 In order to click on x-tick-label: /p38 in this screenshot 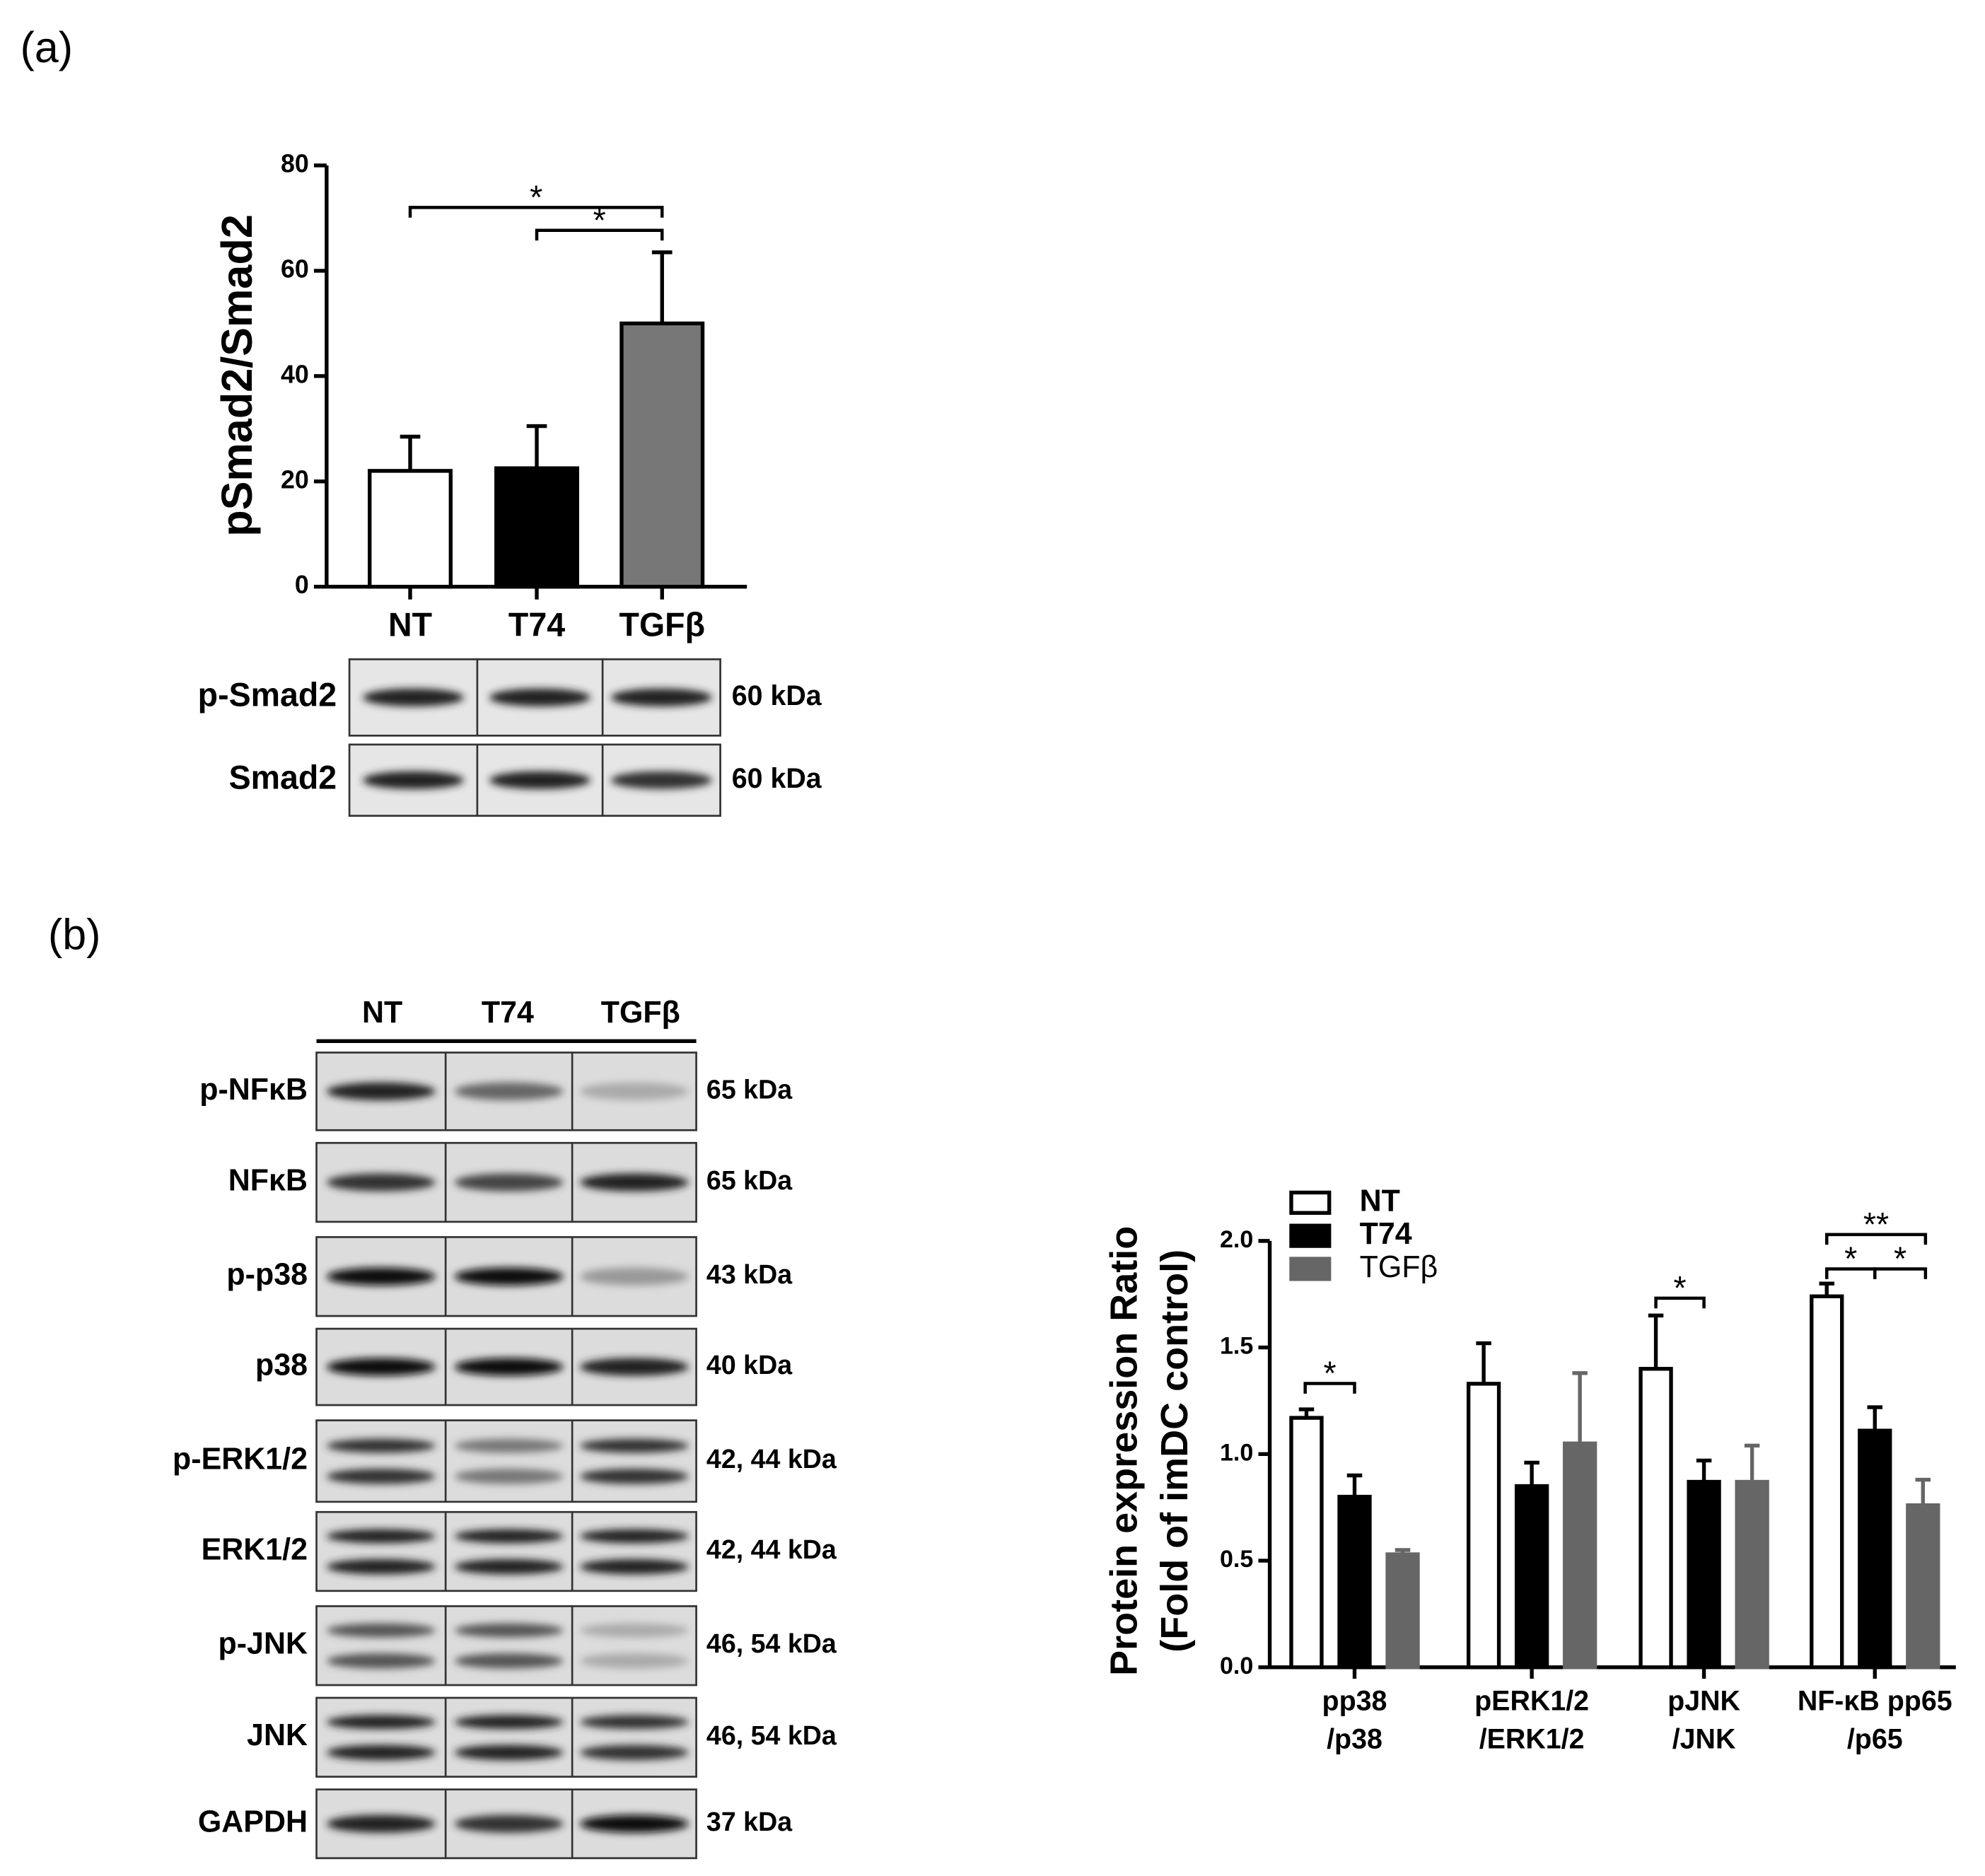, I will do `click(1354, 1739)`.